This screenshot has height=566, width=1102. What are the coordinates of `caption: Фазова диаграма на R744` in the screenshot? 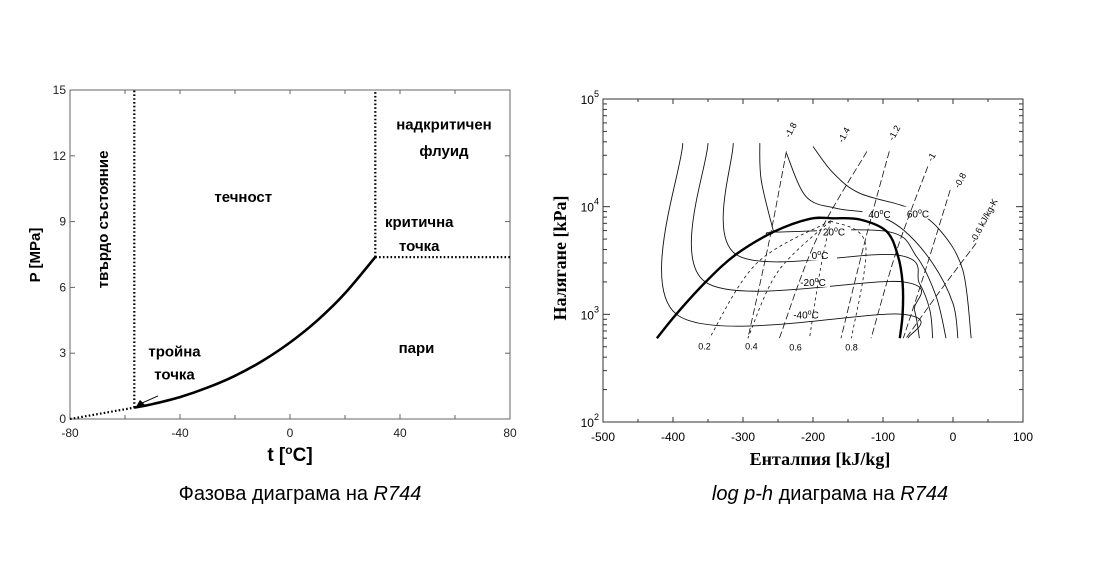 It's located at (300, 494).